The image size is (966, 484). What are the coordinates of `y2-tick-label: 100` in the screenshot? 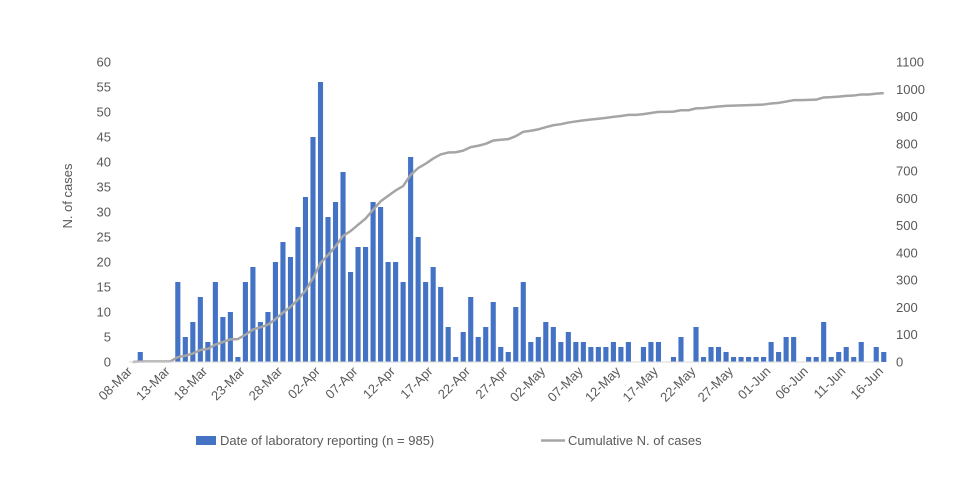 It's located at (907, 334).